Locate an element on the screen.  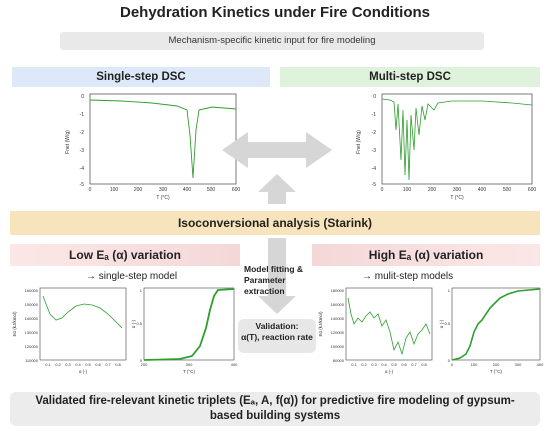
svg-text: -4 is located at coordinates (82, 169).